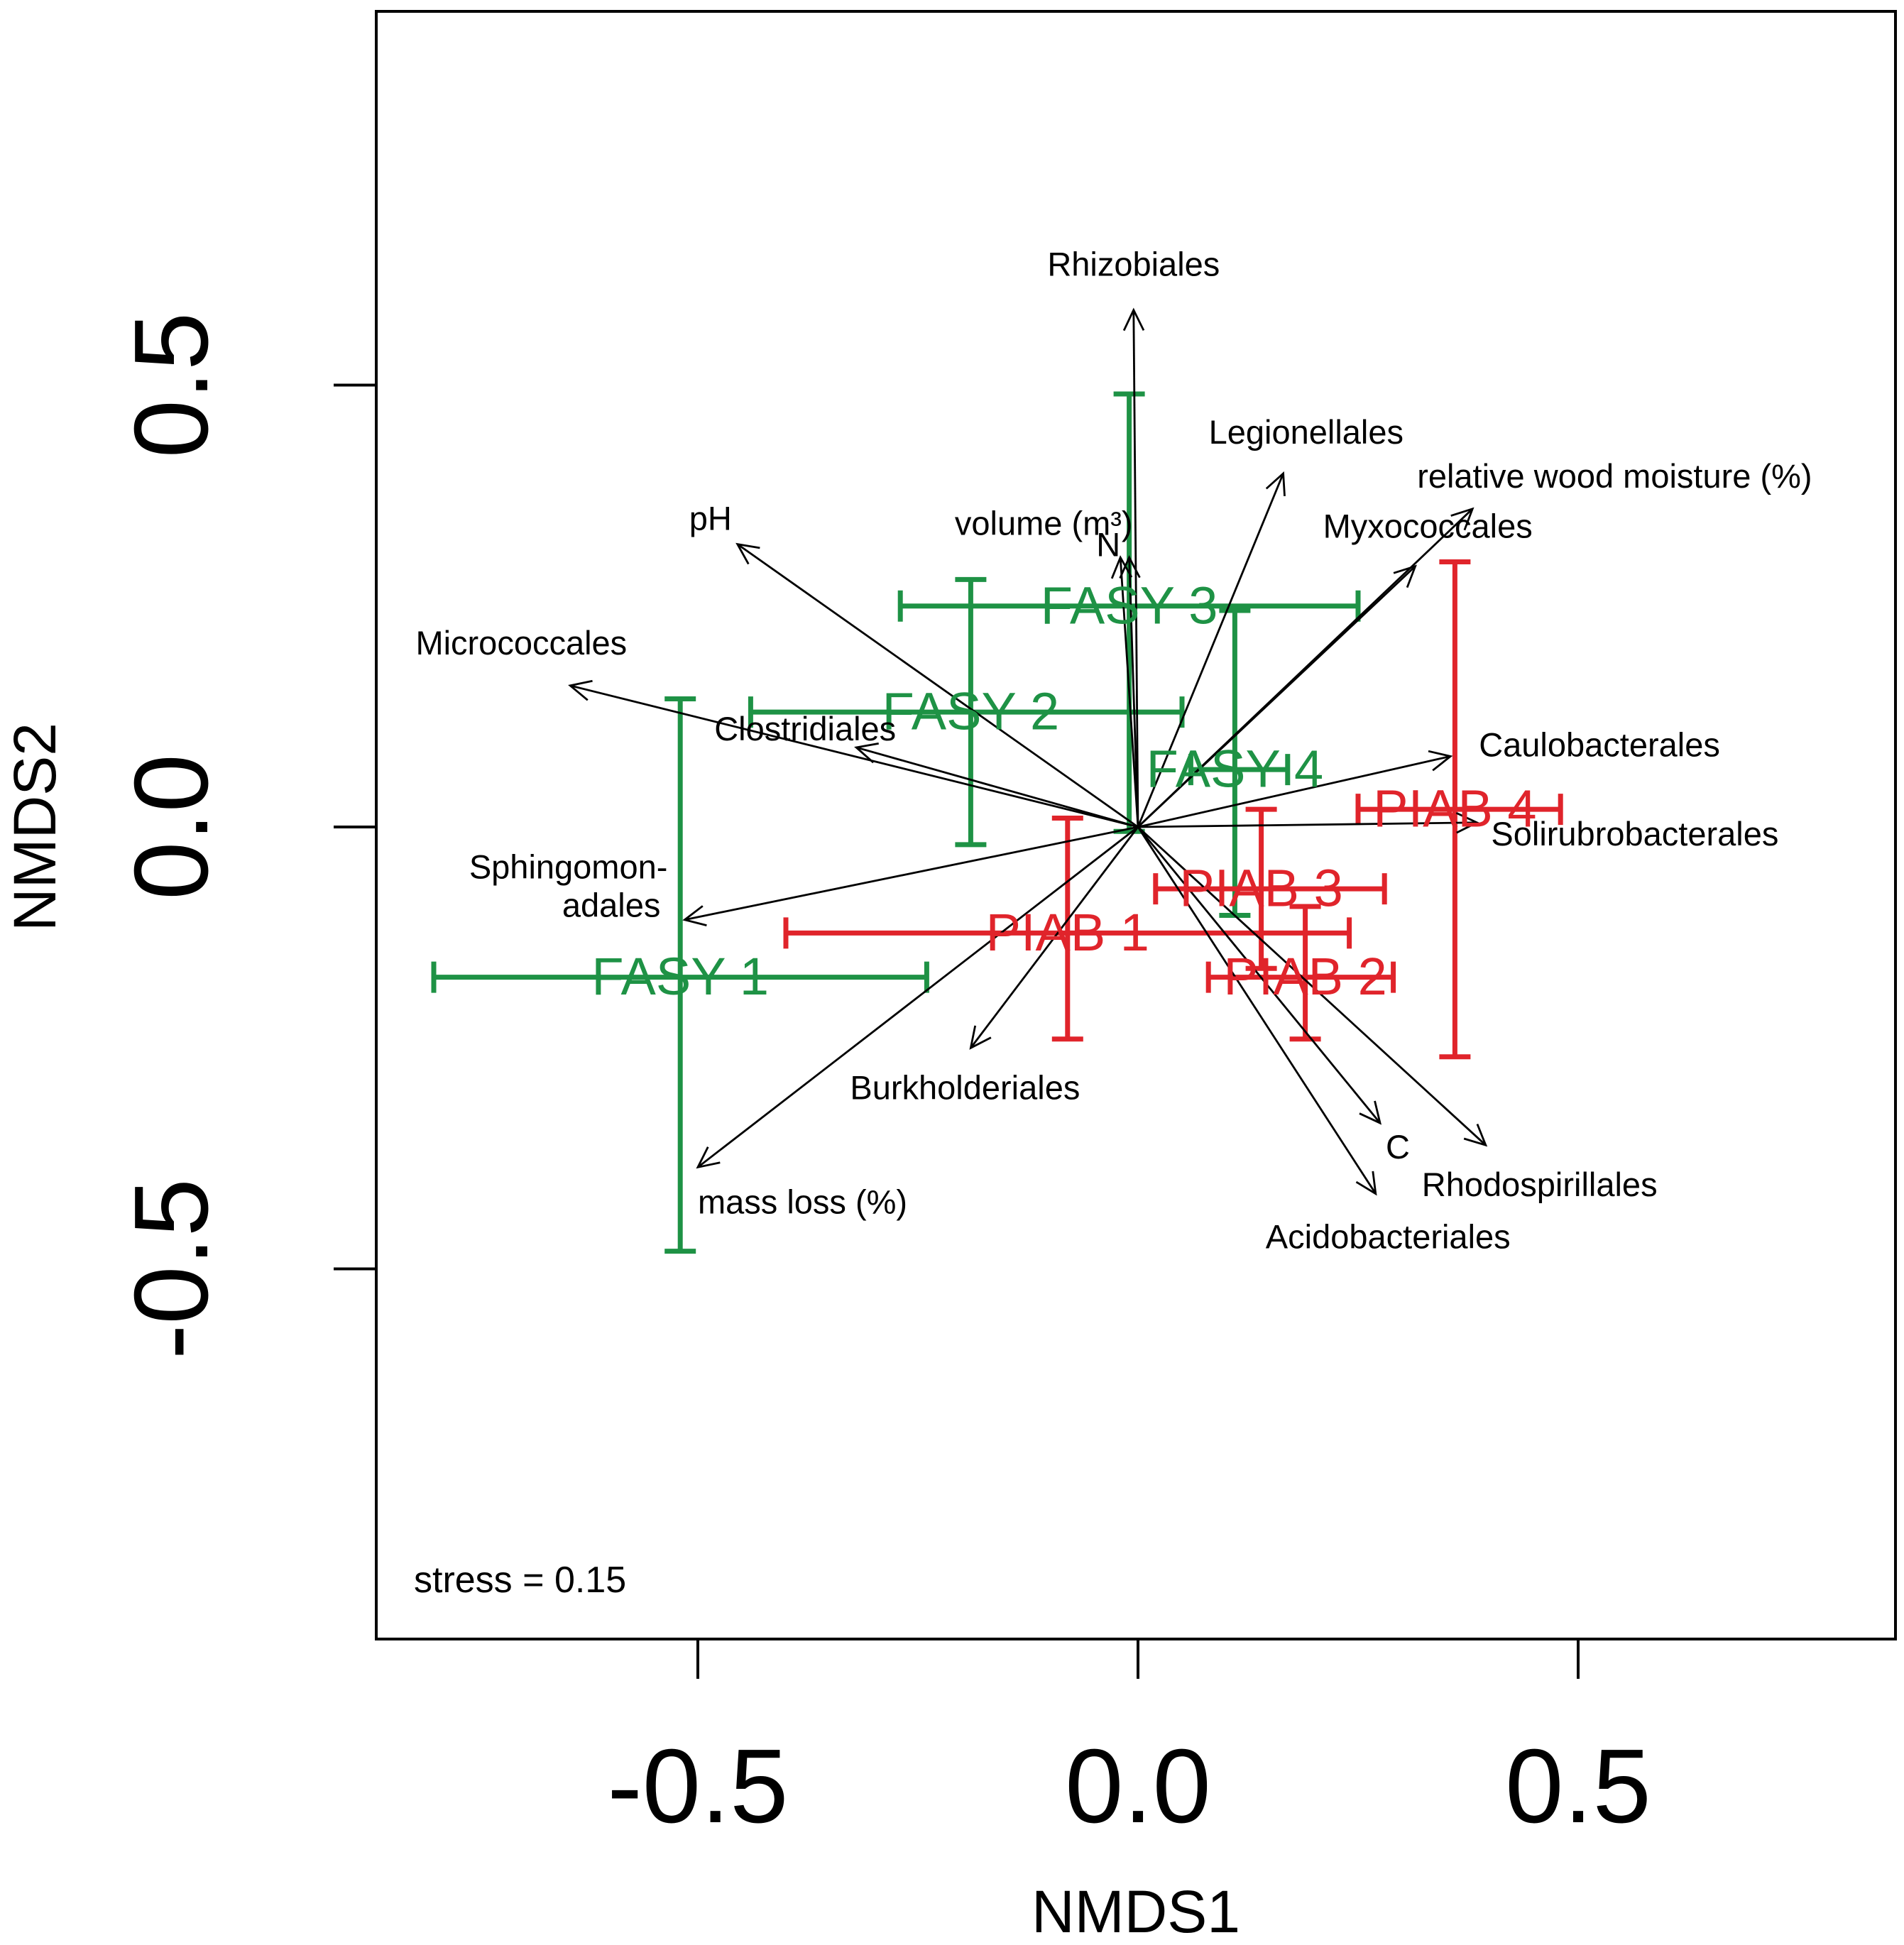 The image size is (1904, 1945). I want to click on vector-myxococcales-label: Myxococcales, so click(1428, 526).